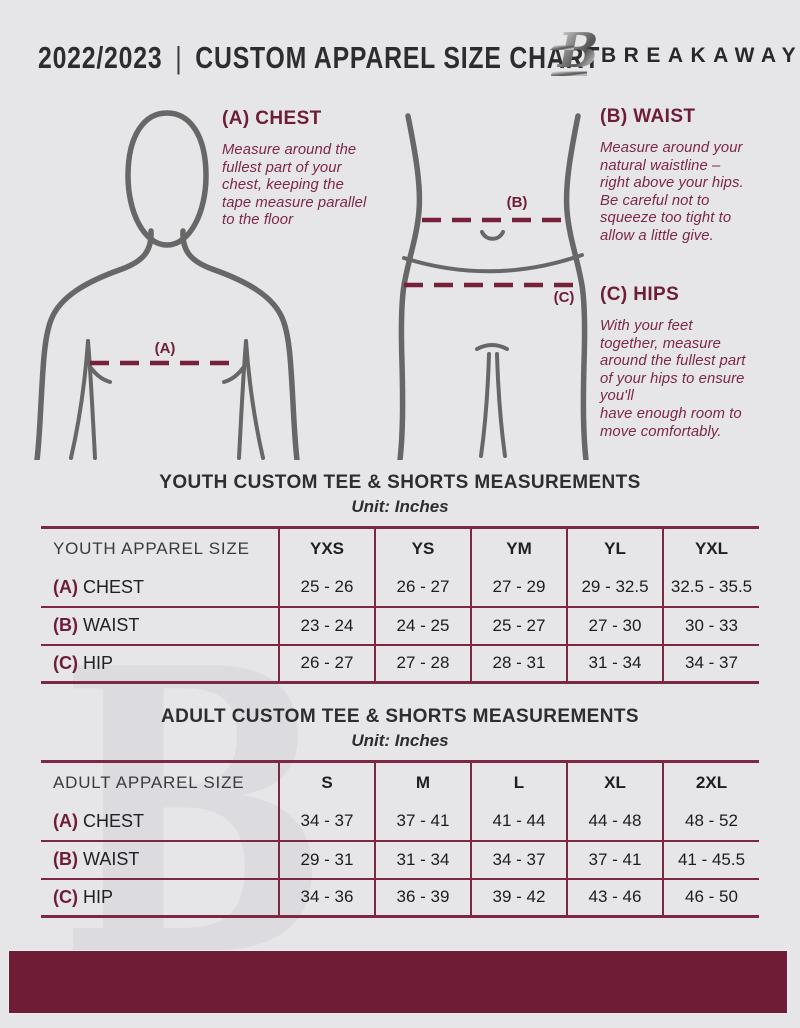 The image size is (800, 1028). What do you see at coordinates (518, 782) in the screenshot?
I see `adult-size-l: L` at bounding box center [518, 782].